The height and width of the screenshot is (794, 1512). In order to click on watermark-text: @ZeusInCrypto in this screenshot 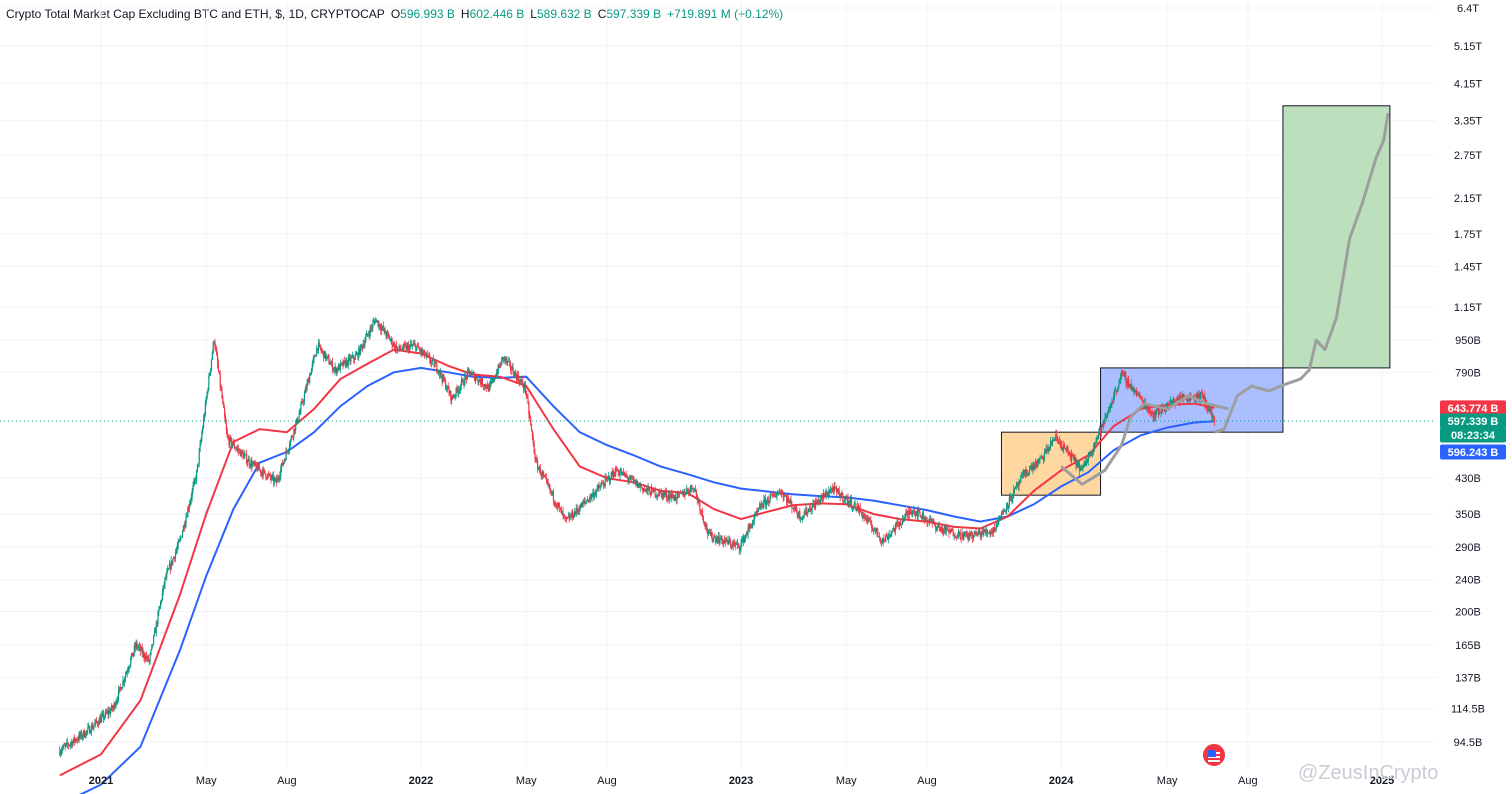, I will do `click(1368, 773)`.